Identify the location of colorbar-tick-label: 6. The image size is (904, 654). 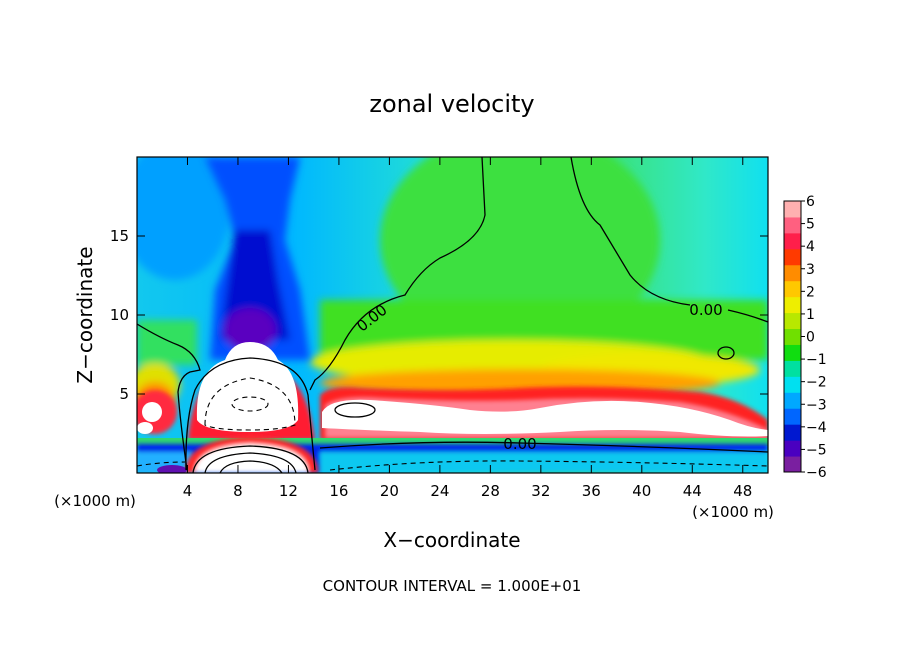
(810, 202).